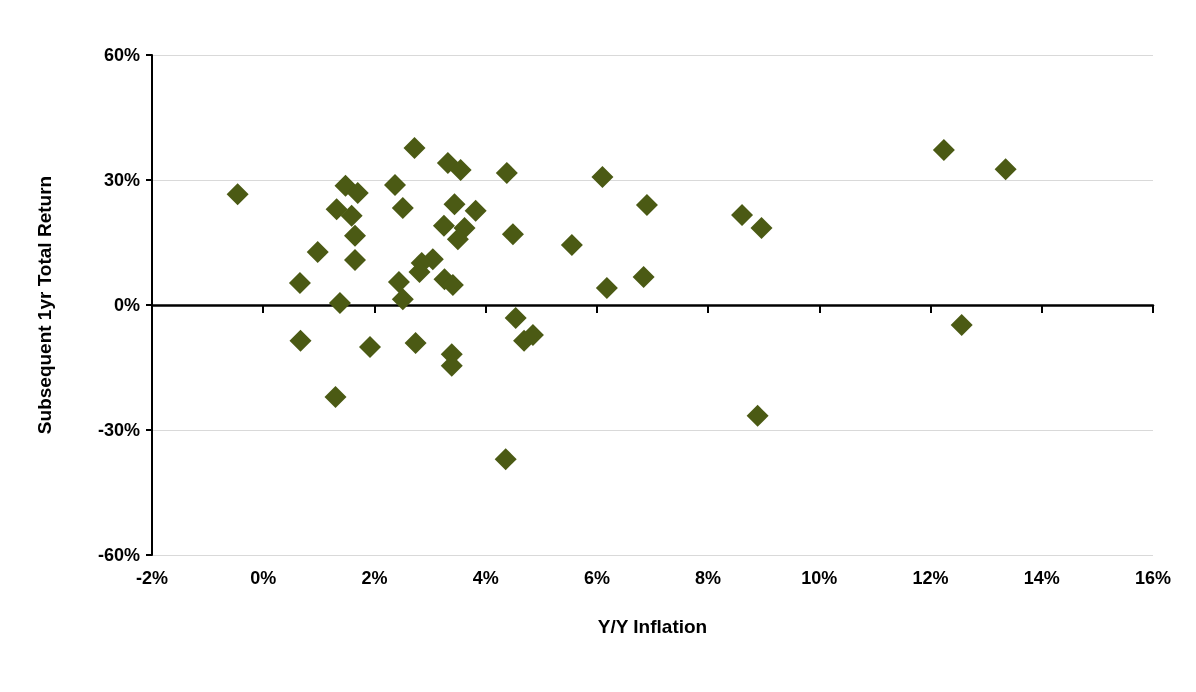 This screenshot has width=1196, height=692. Describe the element at coordinates (126, 305) in the screenshot. I see `y-tick-label: 0%` at that location.